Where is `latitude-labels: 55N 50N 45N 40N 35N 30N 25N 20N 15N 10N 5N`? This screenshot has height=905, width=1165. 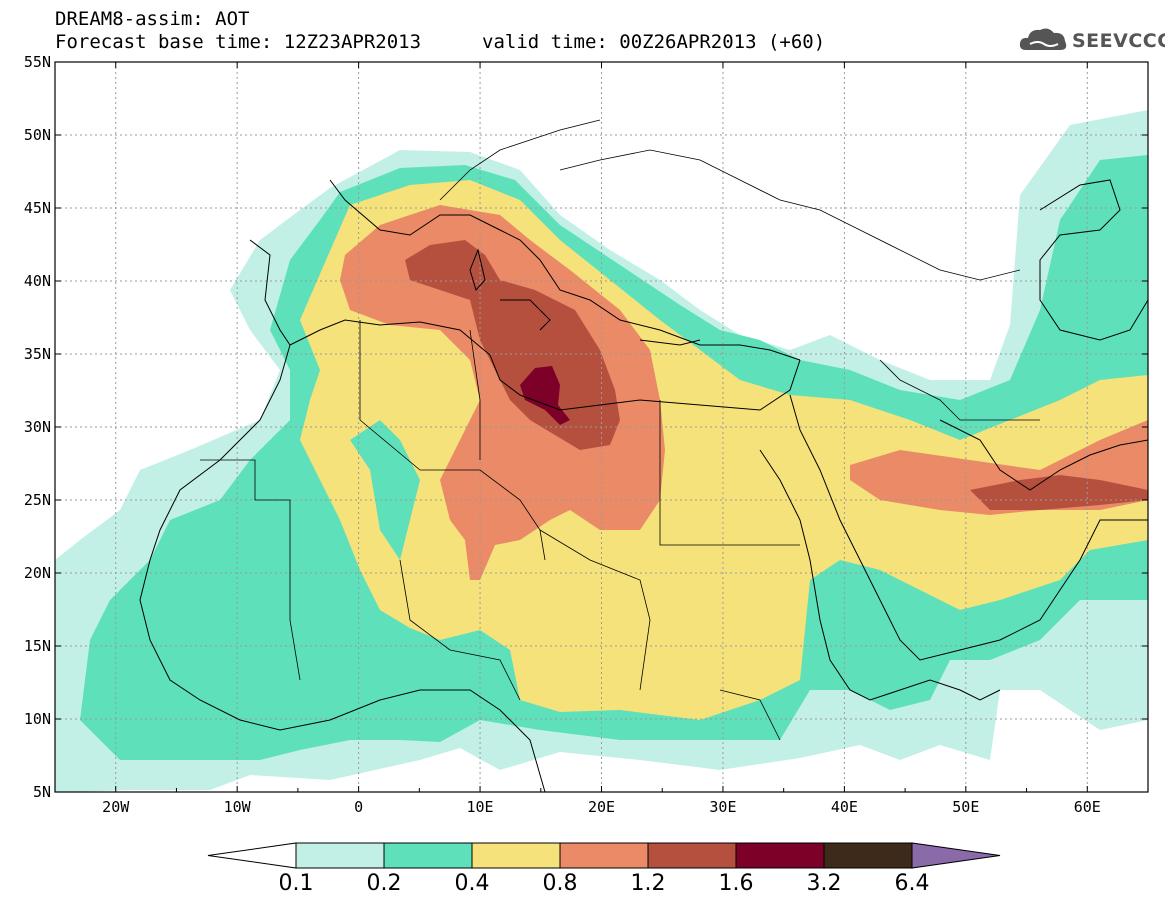 latitude-labels: 55N 50N 45N 40N 35N 30N 25N 20N 15N 10N 5N is located at coordinates (37, 427).